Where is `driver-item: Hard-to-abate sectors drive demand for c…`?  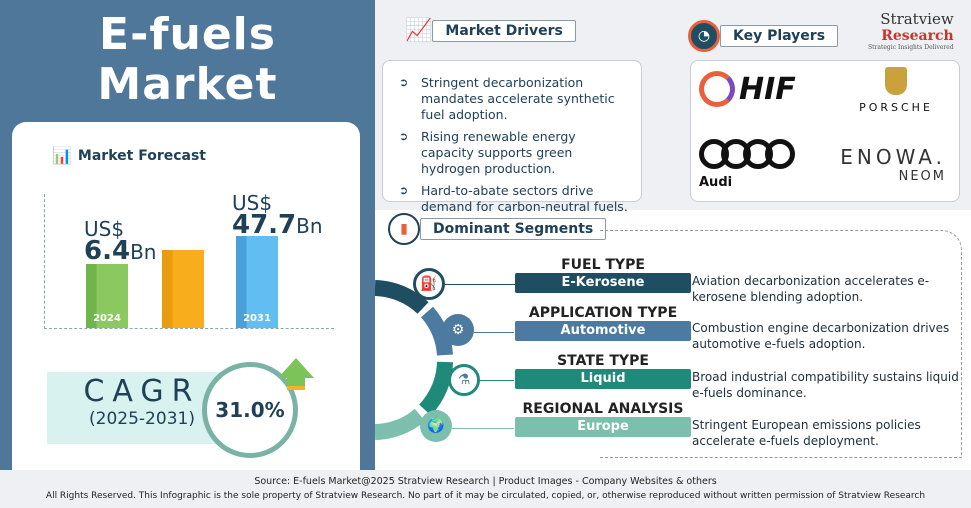 driver-item: Hard-to-abate sectors drive demand for c… is located at coordinates (512, 199).